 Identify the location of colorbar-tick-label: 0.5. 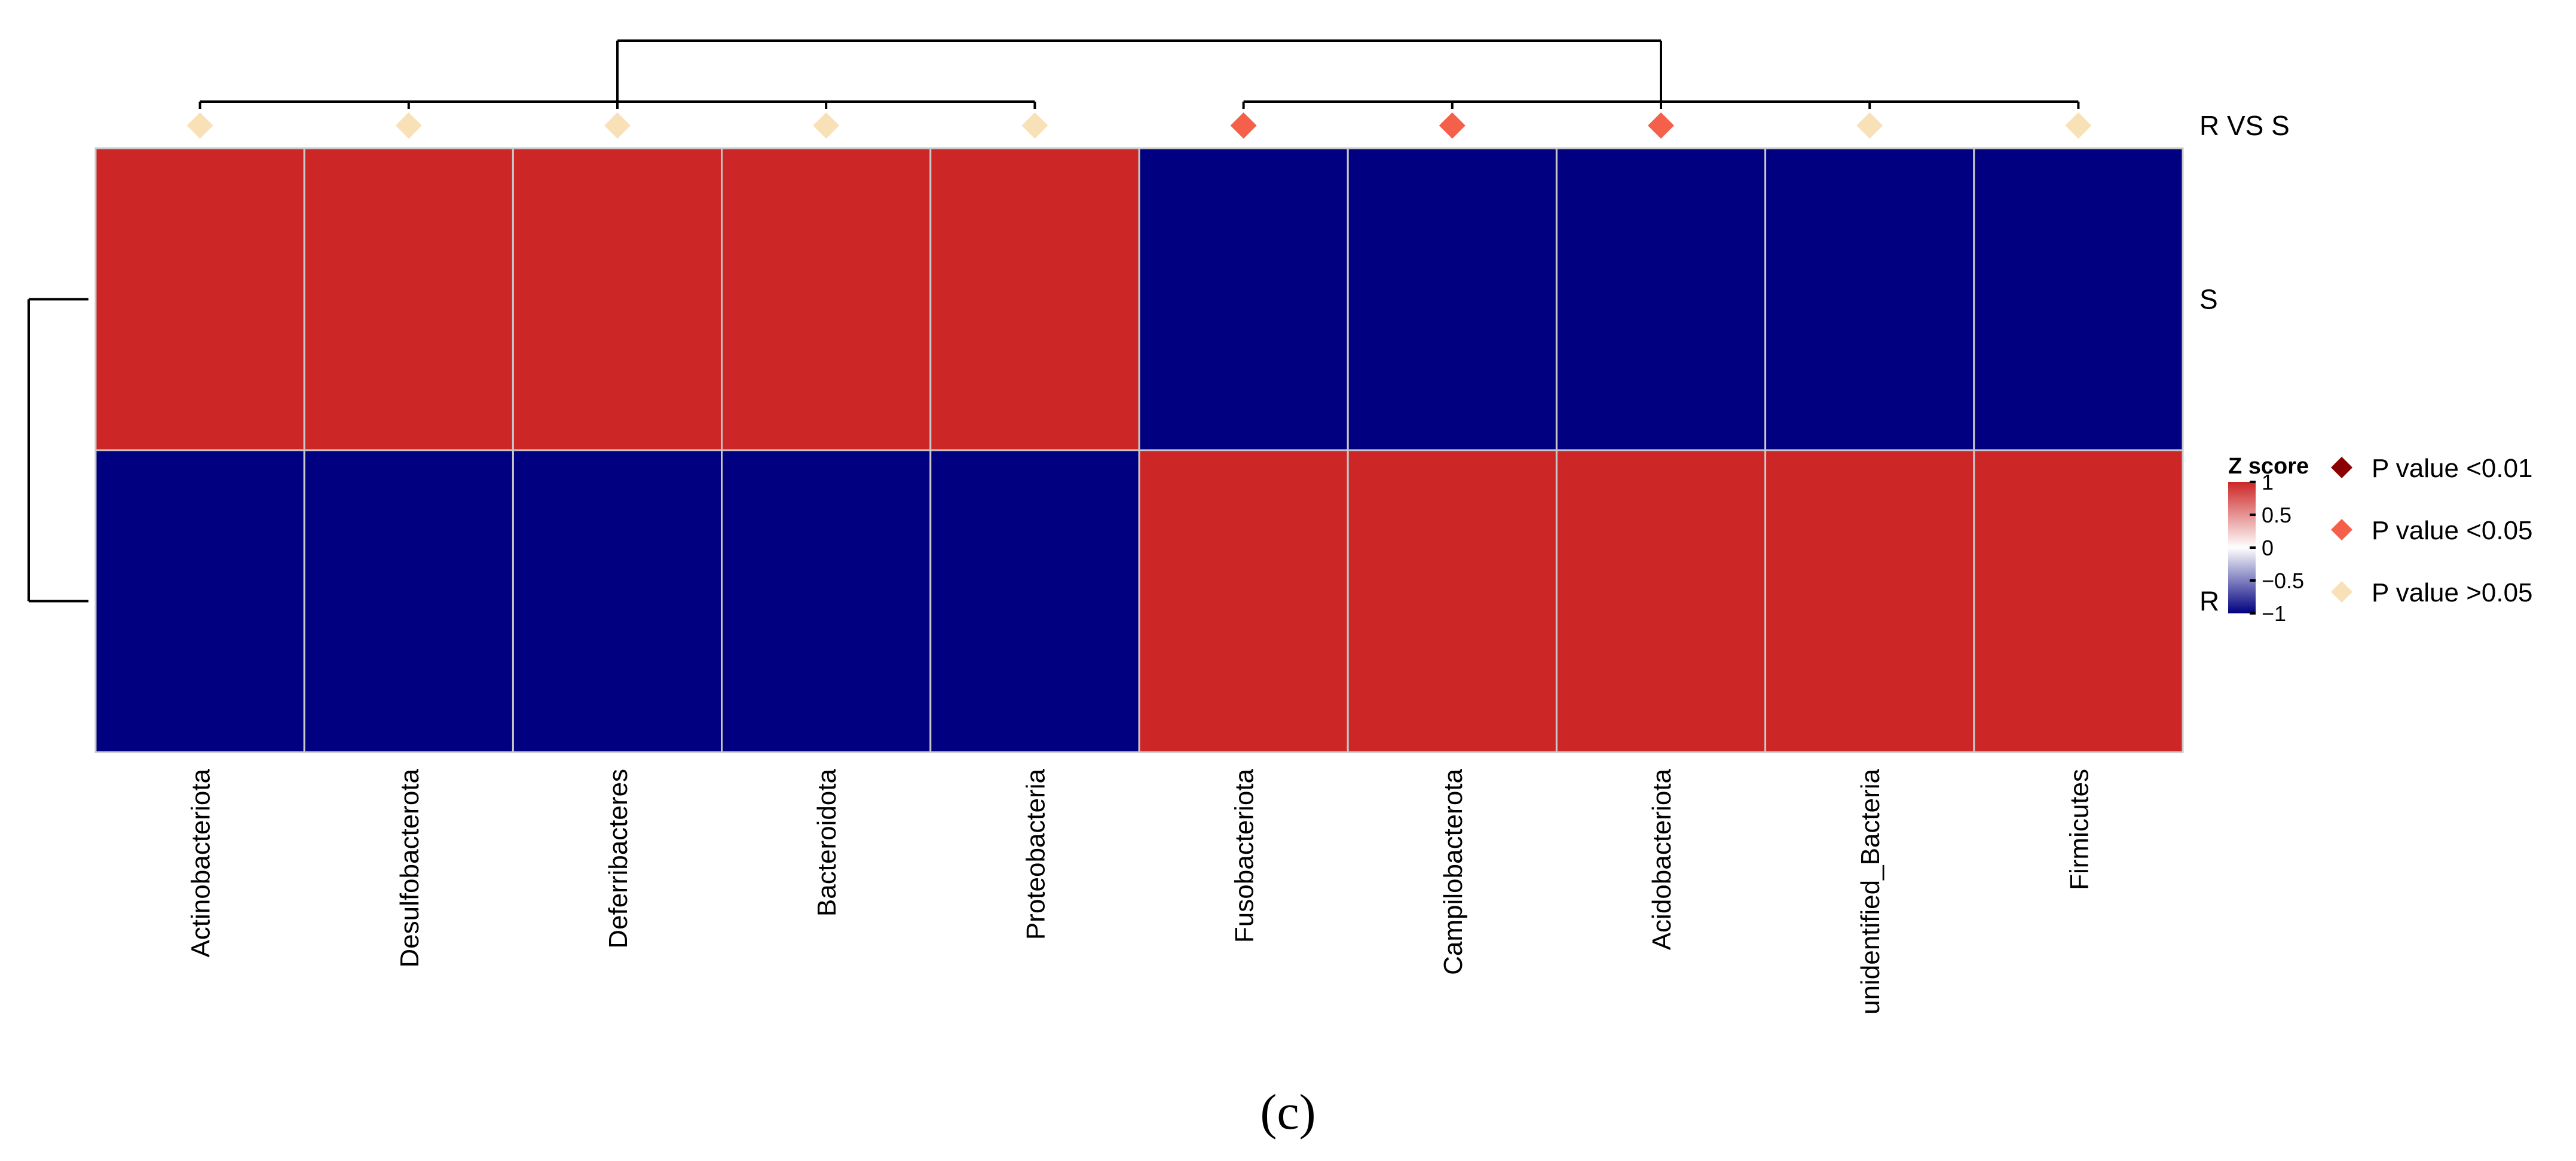
(2277, 515).